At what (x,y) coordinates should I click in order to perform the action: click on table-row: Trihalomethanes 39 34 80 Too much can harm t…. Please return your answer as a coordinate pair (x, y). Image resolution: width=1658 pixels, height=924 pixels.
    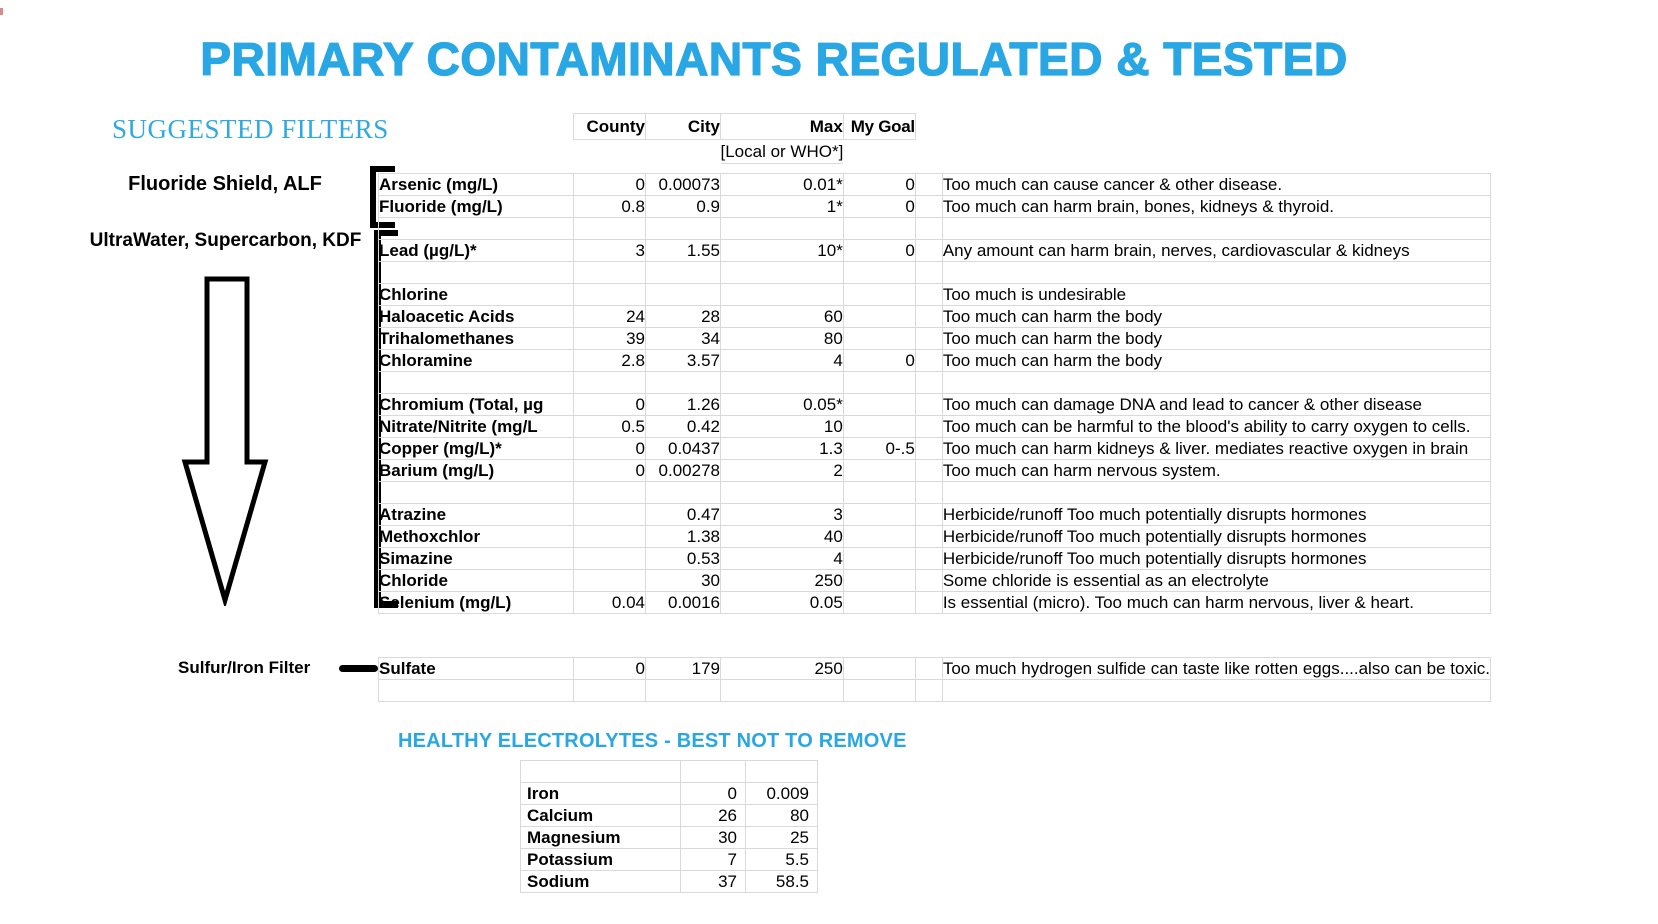
    Looking at the image, I should click on (934, 338).